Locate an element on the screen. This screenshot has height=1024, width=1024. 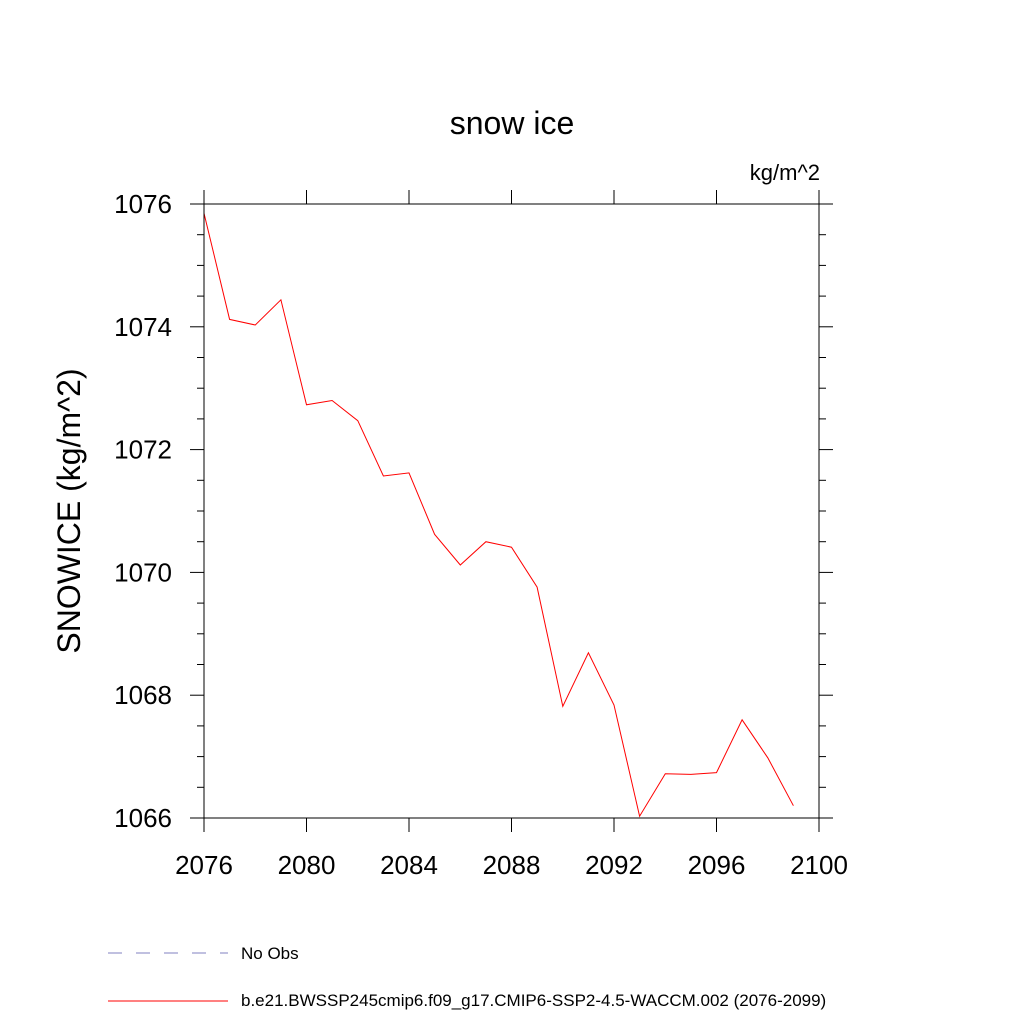
y-axis-label: SNOWICE (kg/m^2) is located at coordinates (69, 510).